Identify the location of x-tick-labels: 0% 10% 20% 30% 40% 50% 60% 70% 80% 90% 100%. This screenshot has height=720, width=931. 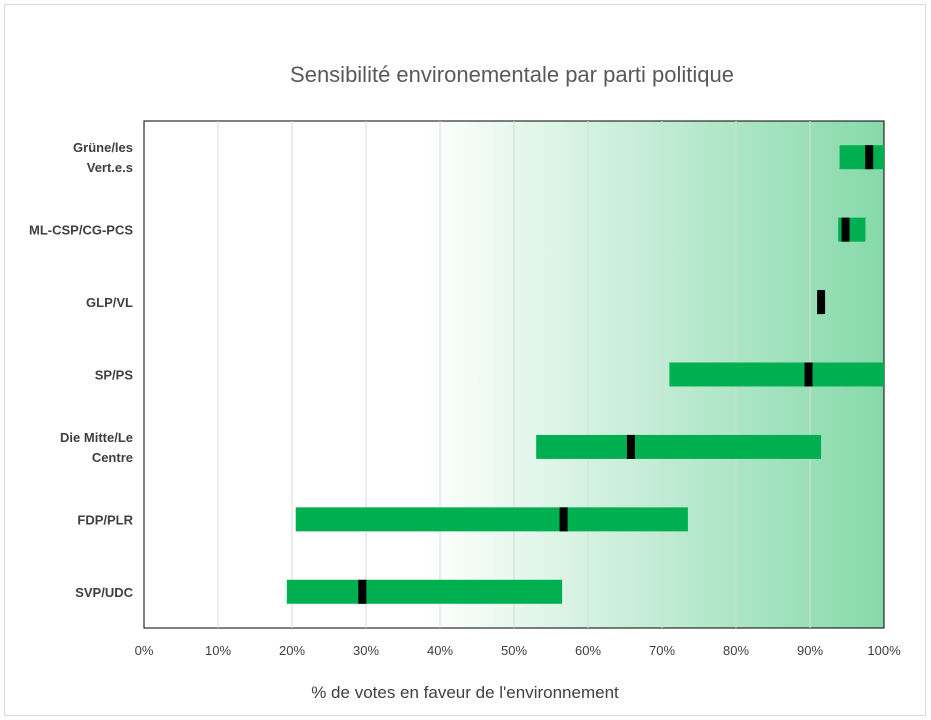
(518, 650).